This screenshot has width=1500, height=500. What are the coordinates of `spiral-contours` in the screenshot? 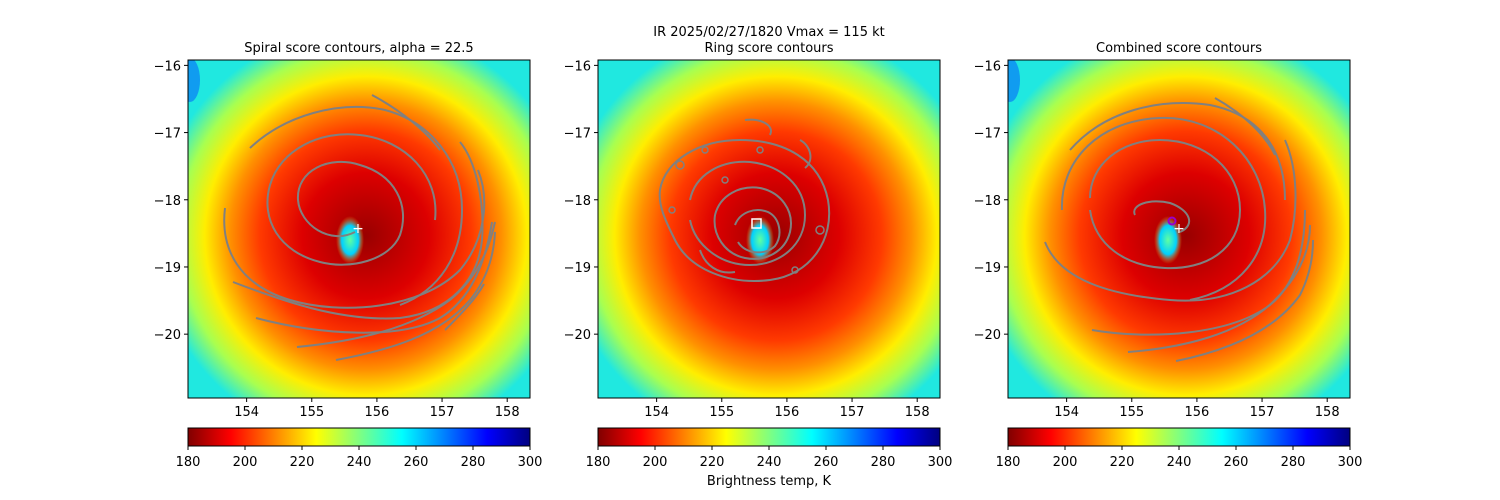 It's located at (359, 227).